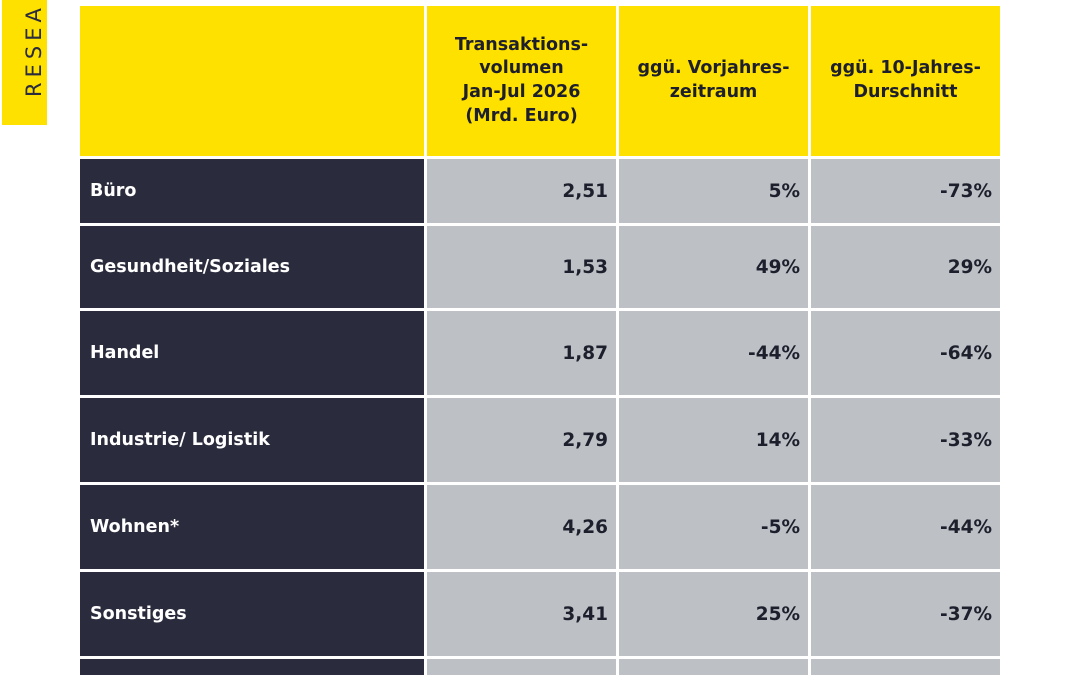 The image size is (1080, 675). I want to click on research-side-tab: RESEA, so click(24, 62).